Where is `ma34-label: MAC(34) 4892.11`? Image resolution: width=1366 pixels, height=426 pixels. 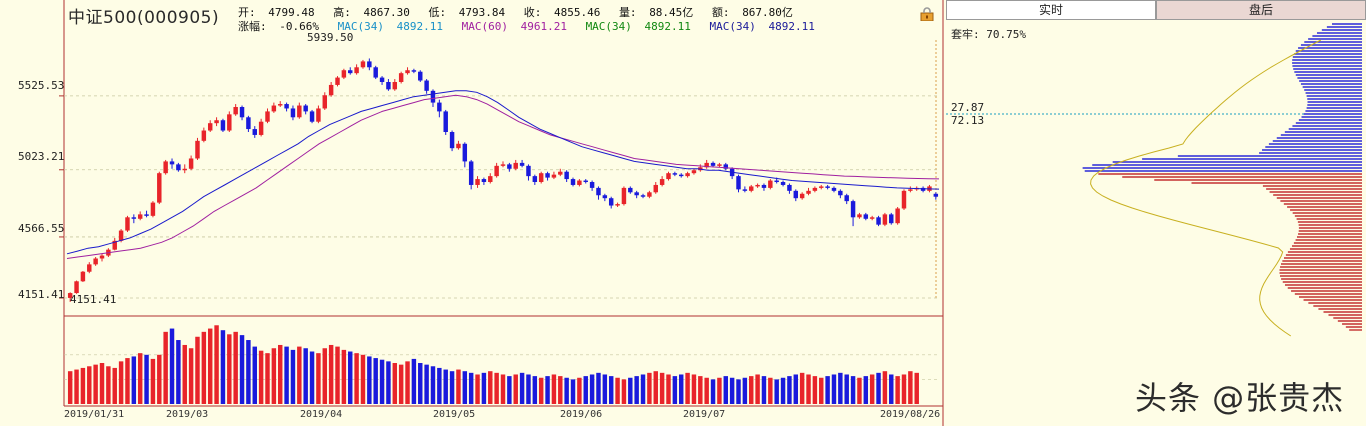 ma34-label: MAC(34) 4892.11 is located at coordinates (390, 26).